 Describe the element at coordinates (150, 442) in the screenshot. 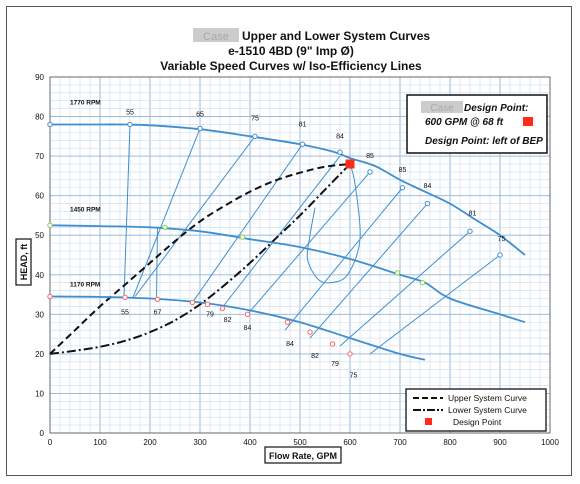

I see `x-tick-label: 200` at that location.